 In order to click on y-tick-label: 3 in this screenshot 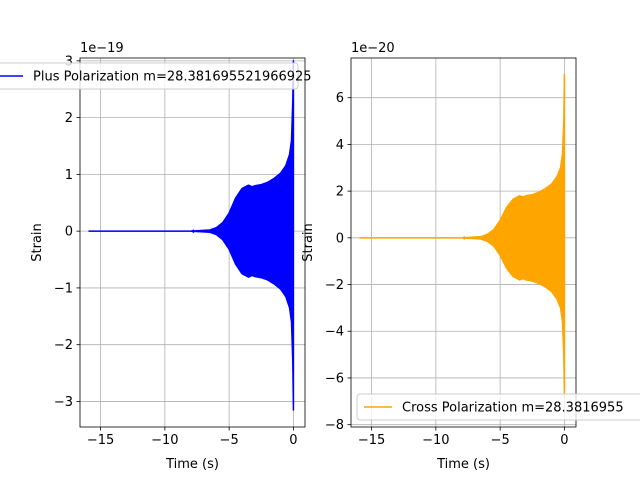, I will do `click(69, 61)`.